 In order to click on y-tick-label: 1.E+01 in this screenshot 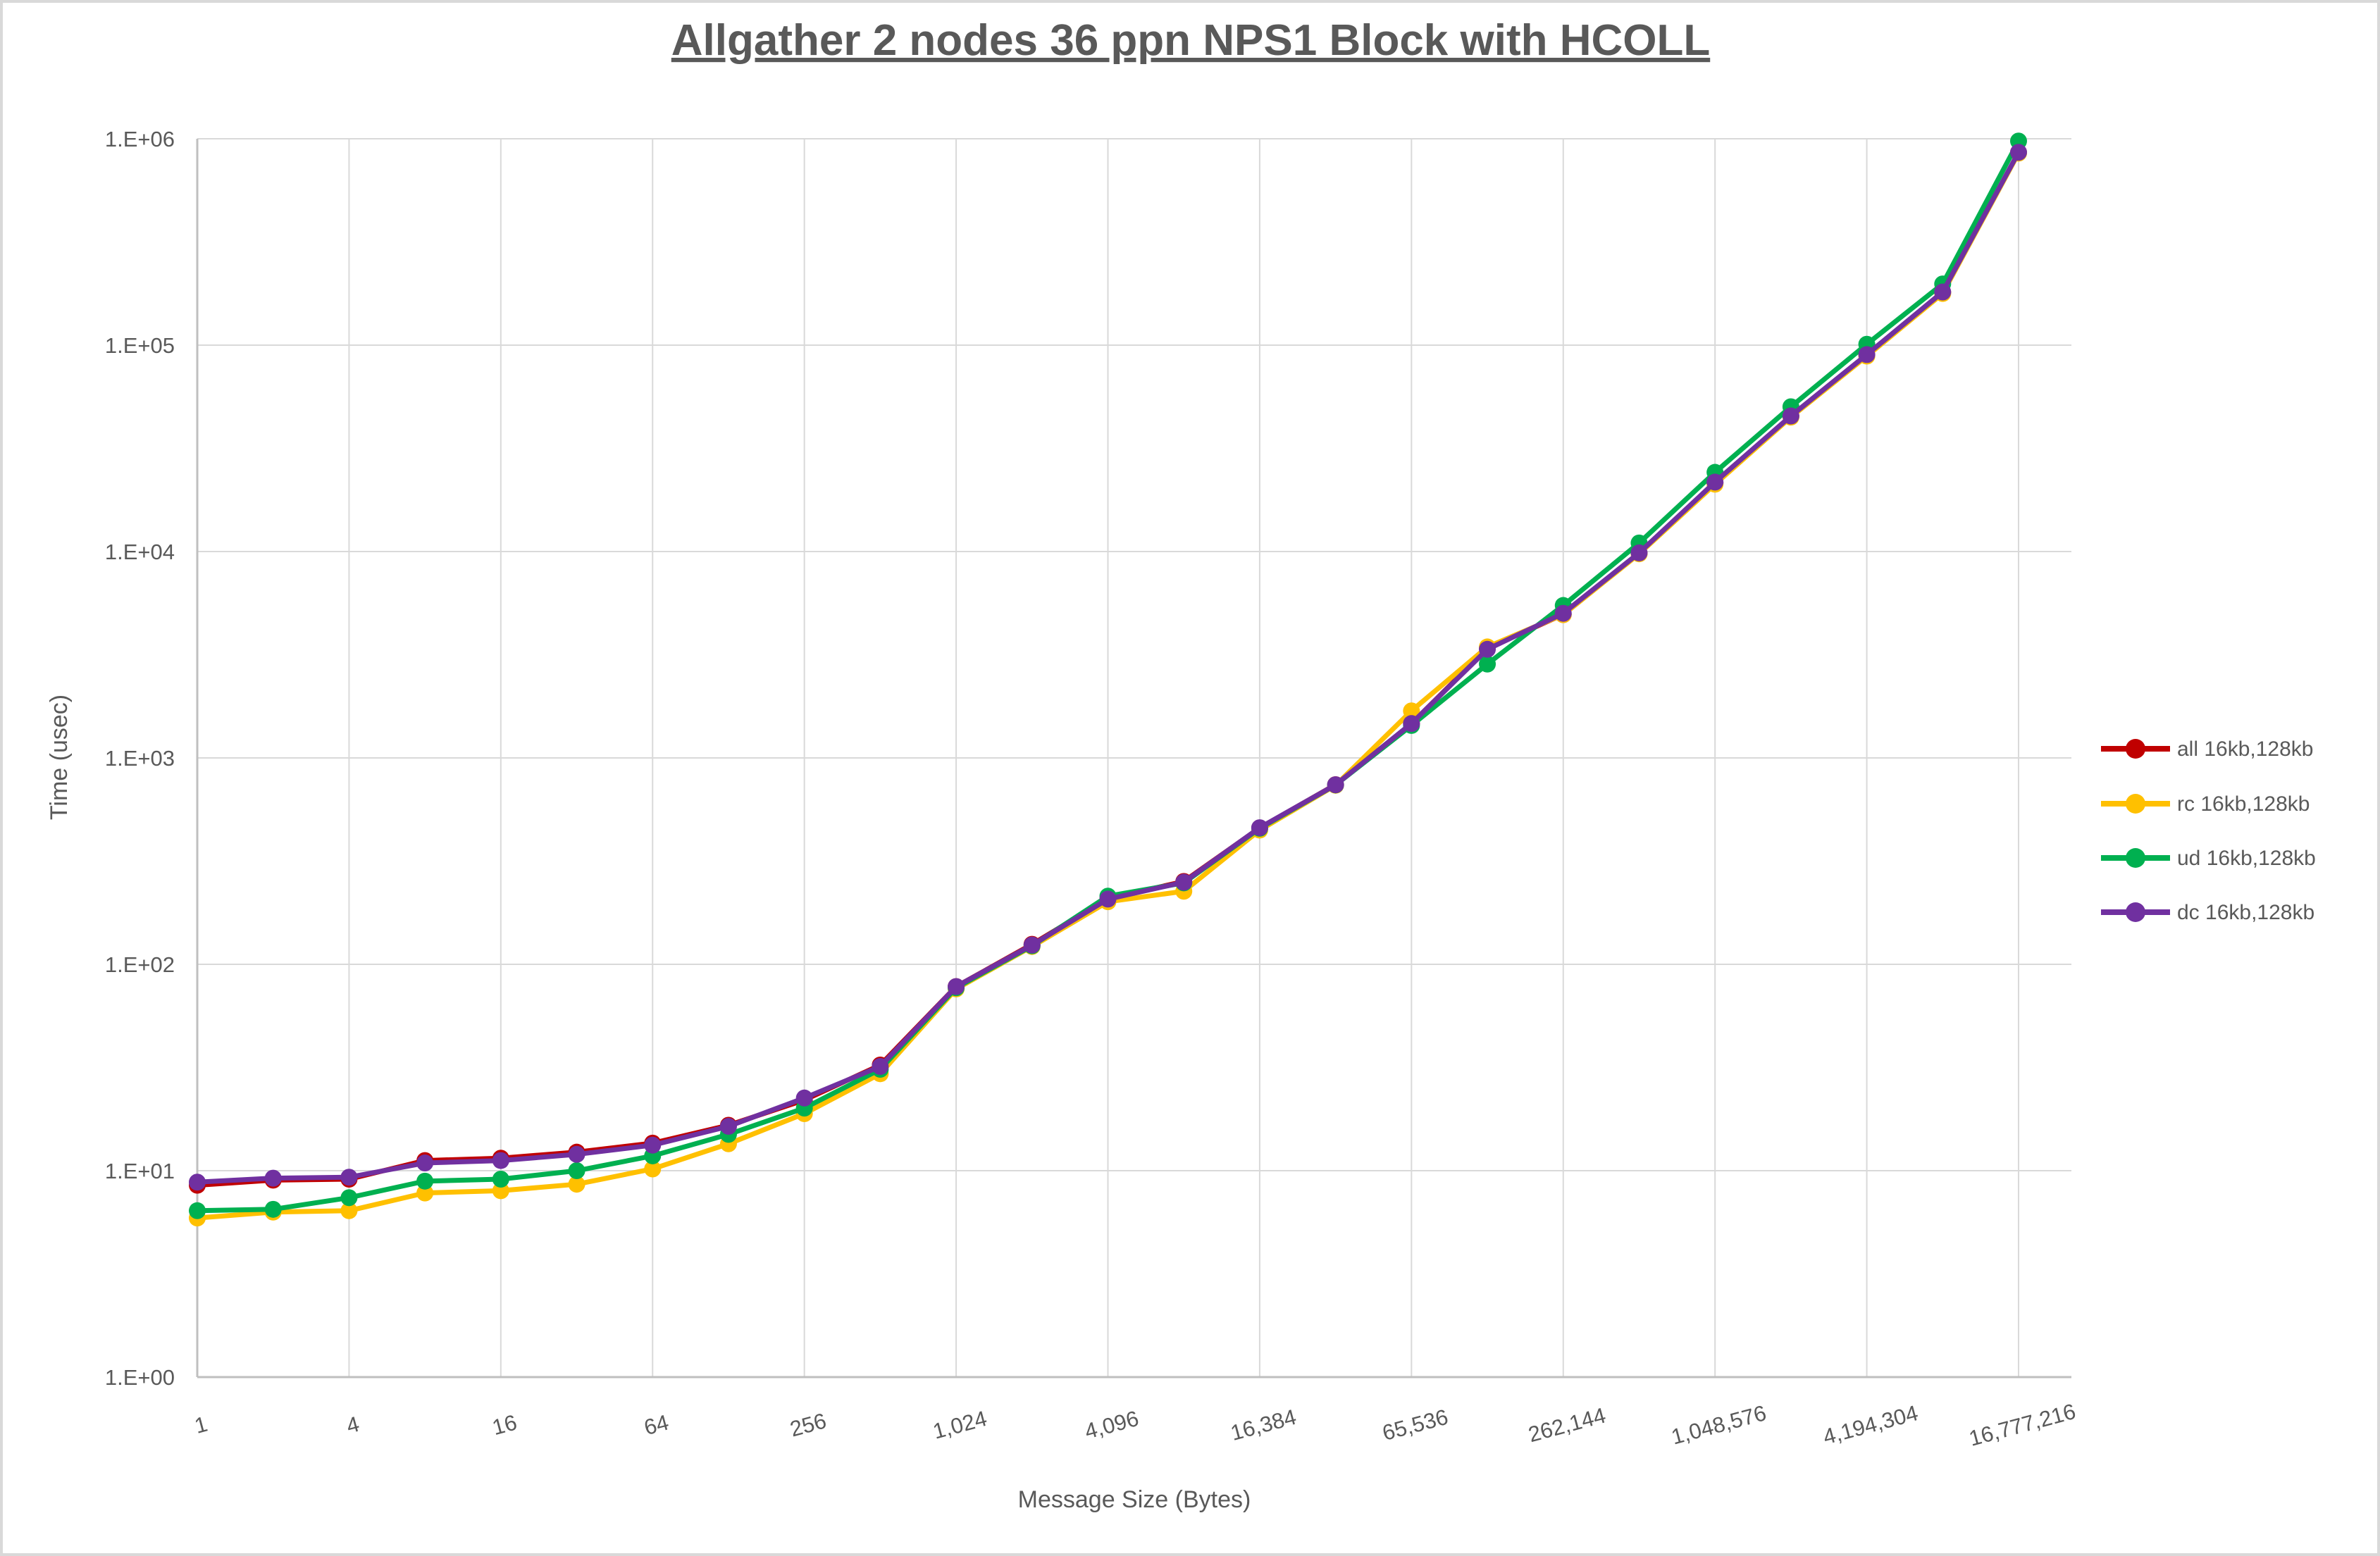, I will do `click(140, 1171)`.